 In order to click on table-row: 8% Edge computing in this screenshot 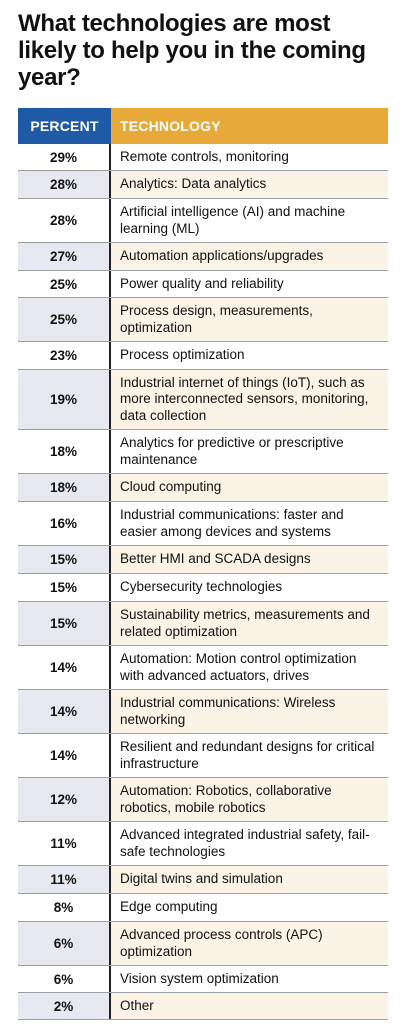, I will do `click(203, 908)`.